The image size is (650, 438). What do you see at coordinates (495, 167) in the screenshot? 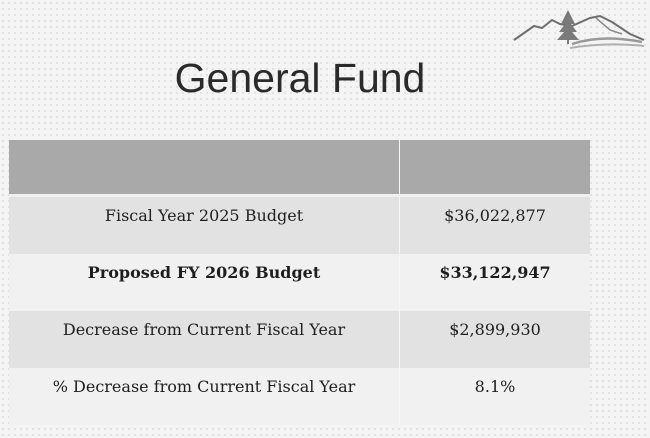
I see `header-cell-value` at bounding box center [495, 167].